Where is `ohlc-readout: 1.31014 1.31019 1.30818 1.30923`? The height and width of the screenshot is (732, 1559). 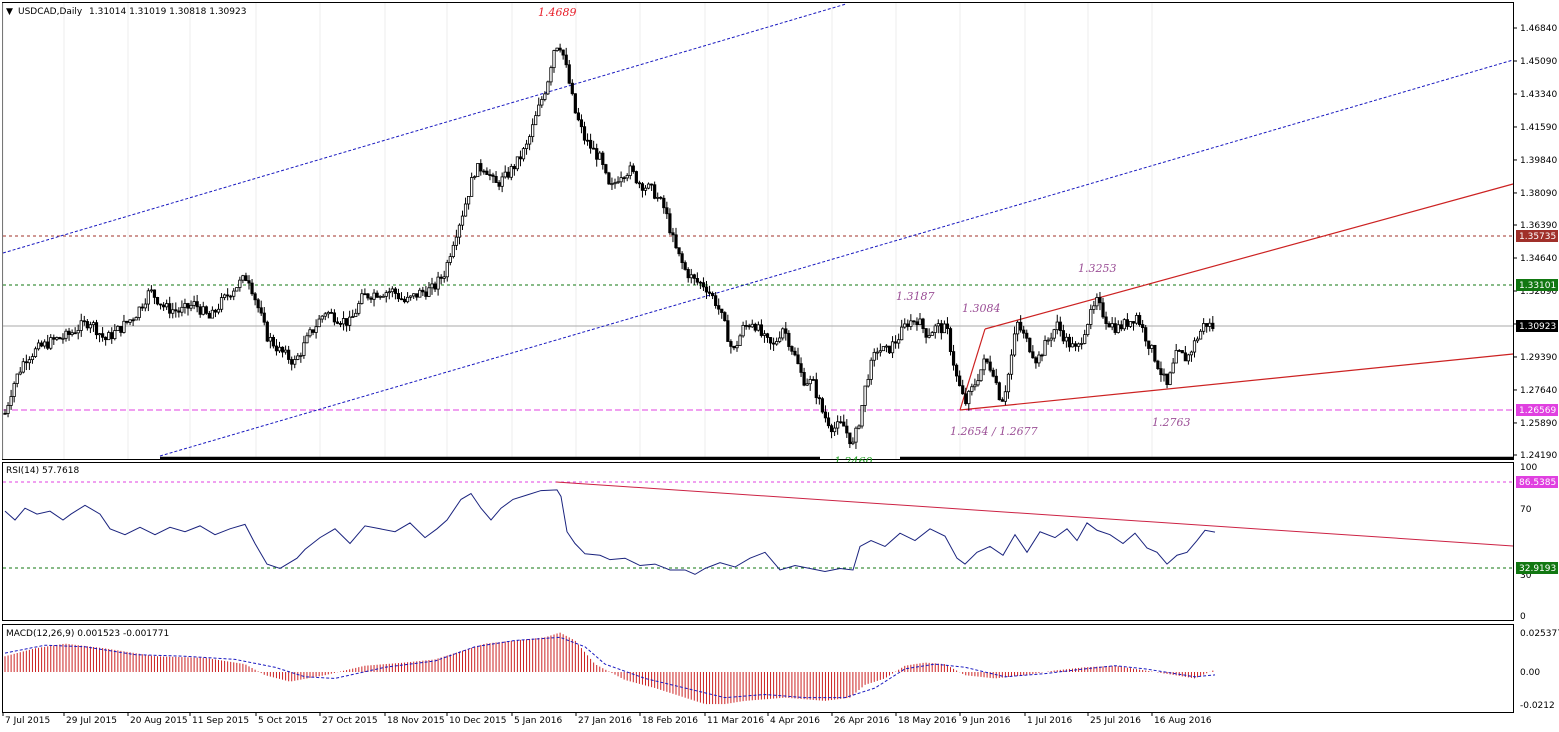 ohlc-readout: 1.31014 1.31019 1.30818 1.30923 is located at coordinates (167, 12).